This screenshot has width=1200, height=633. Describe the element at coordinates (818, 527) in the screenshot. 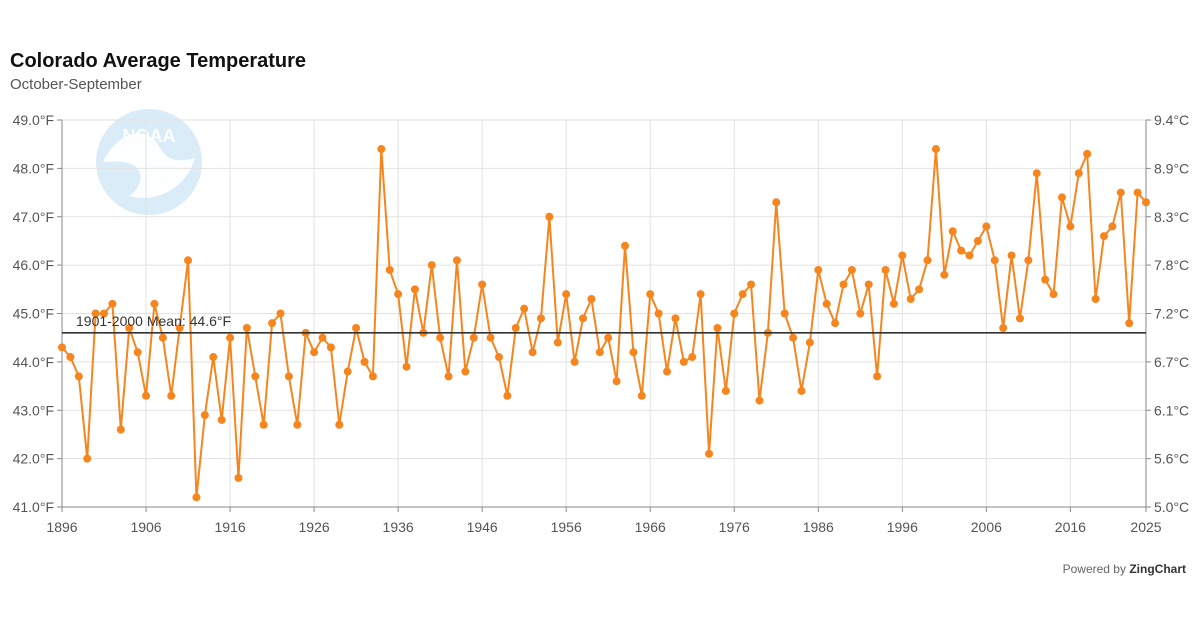

I see `x-tick-label: 1986` at that location.